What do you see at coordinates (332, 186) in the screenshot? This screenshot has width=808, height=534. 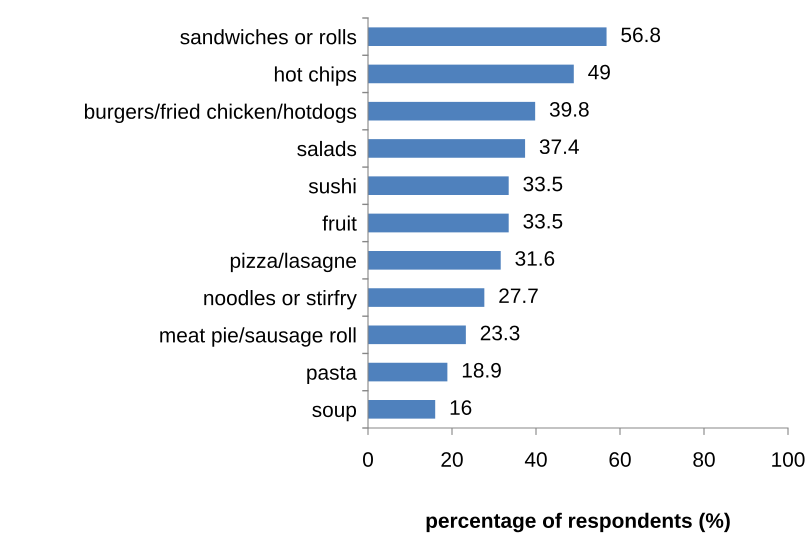 I see `y-tick-label: sushi` at bounding box center [332, 186].